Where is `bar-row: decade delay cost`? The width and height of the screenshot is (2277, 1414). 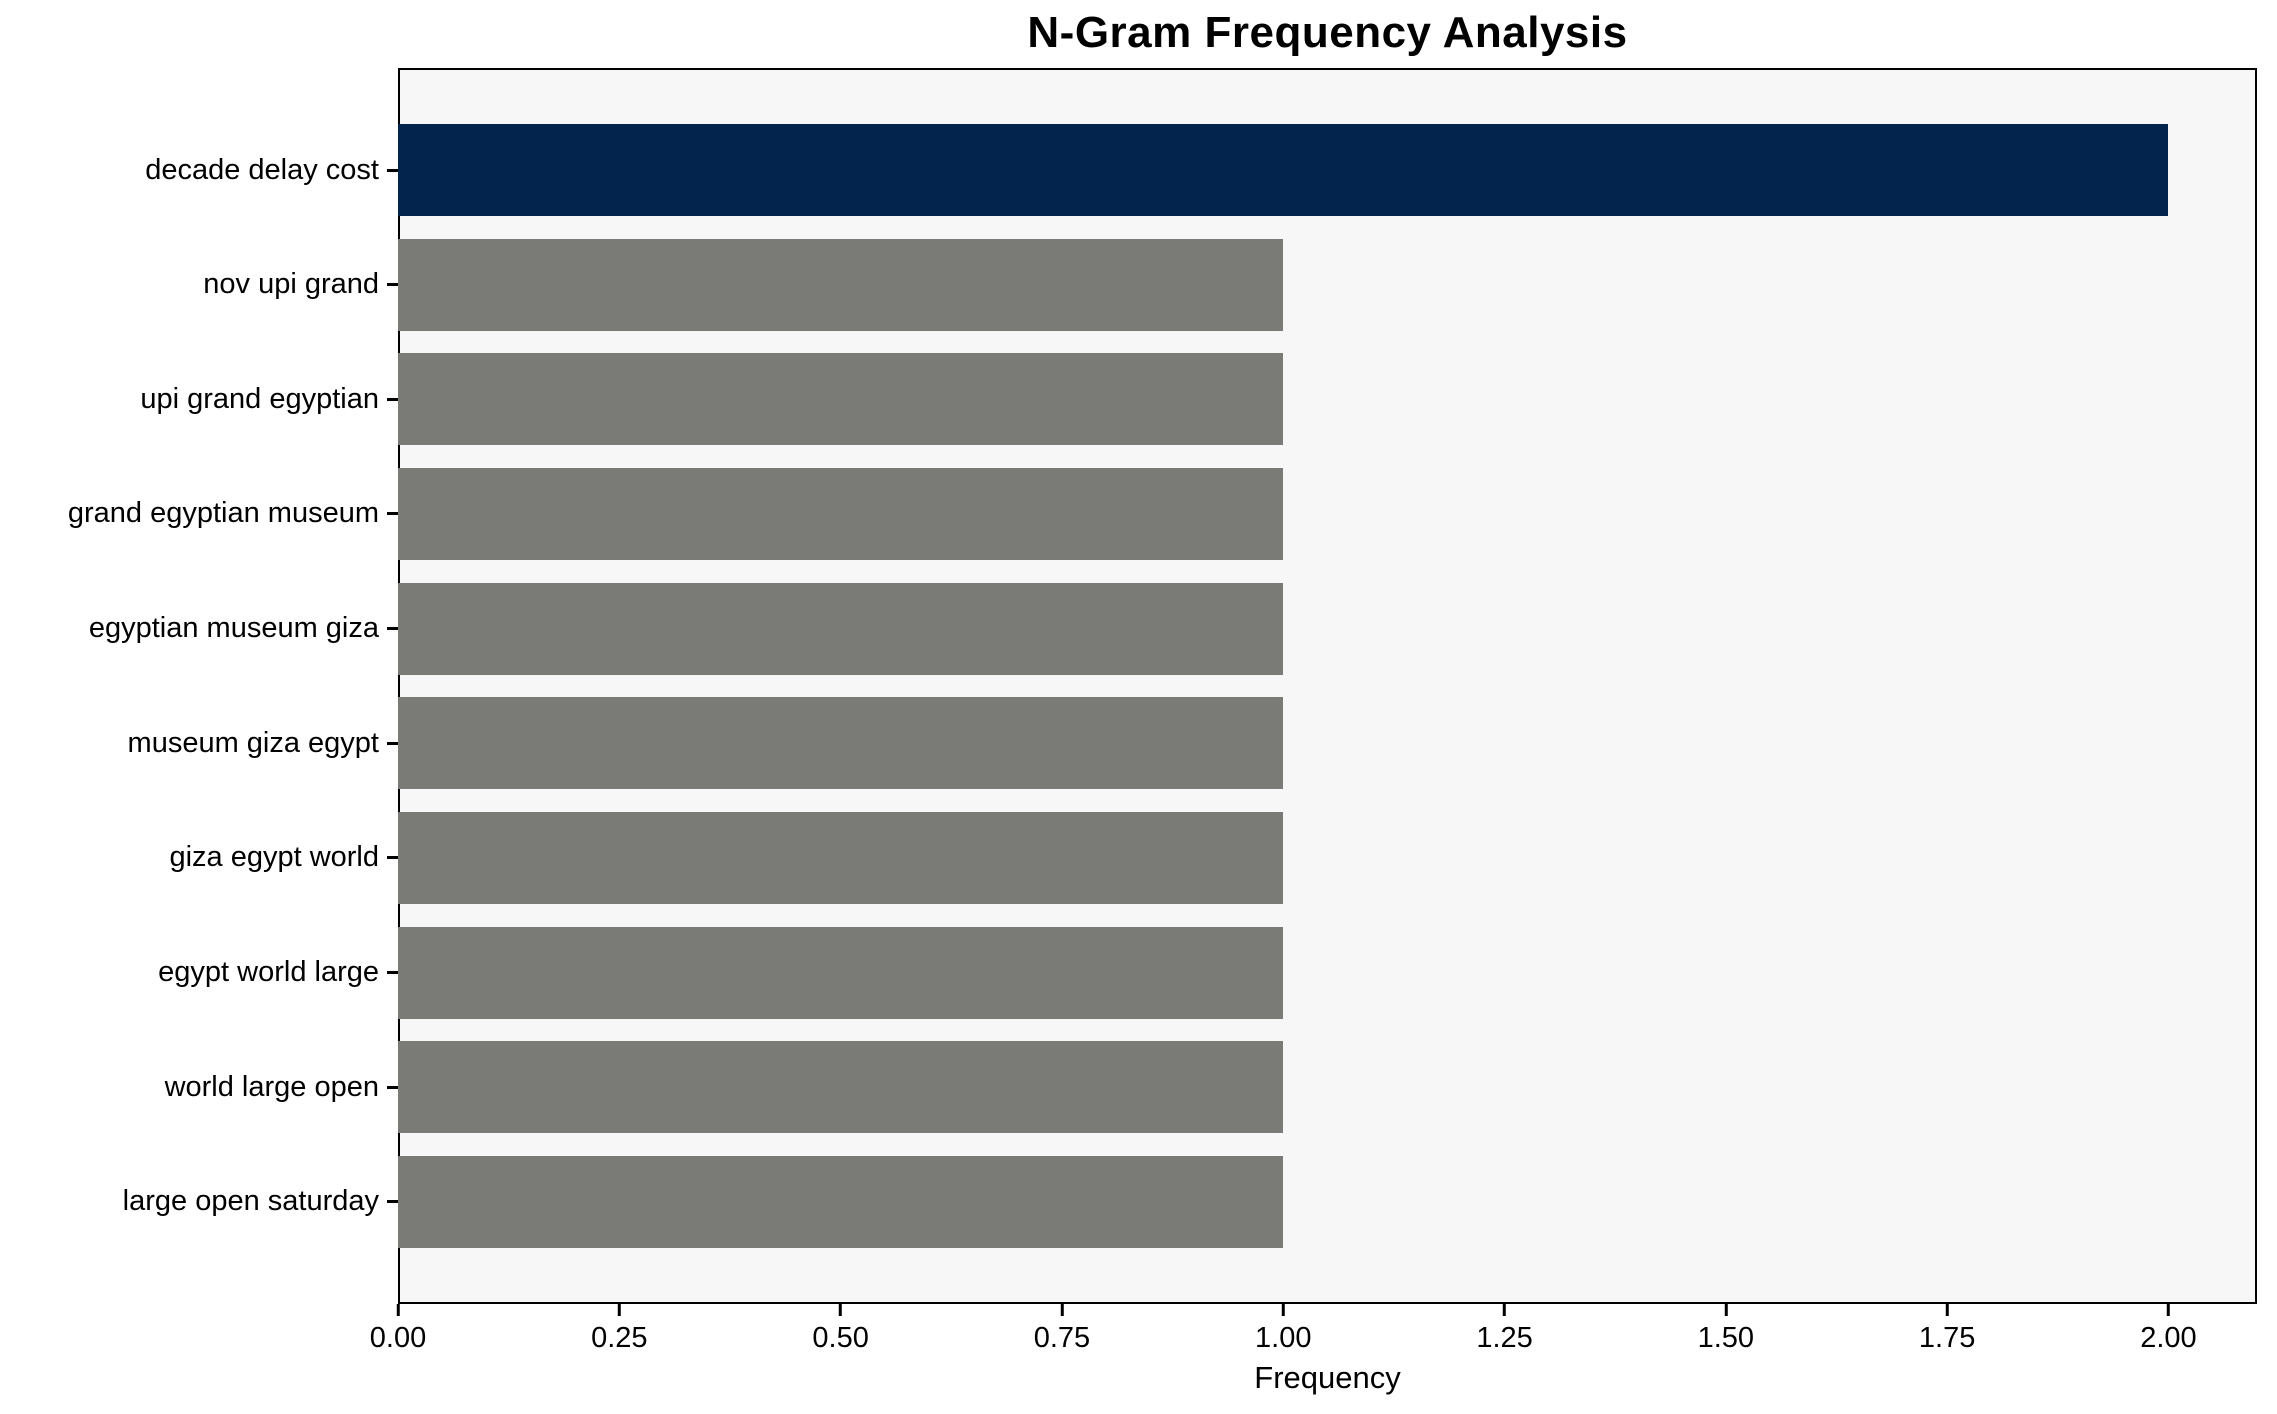 bar-row: decade delay cost is located at coordinates (1128, 170).